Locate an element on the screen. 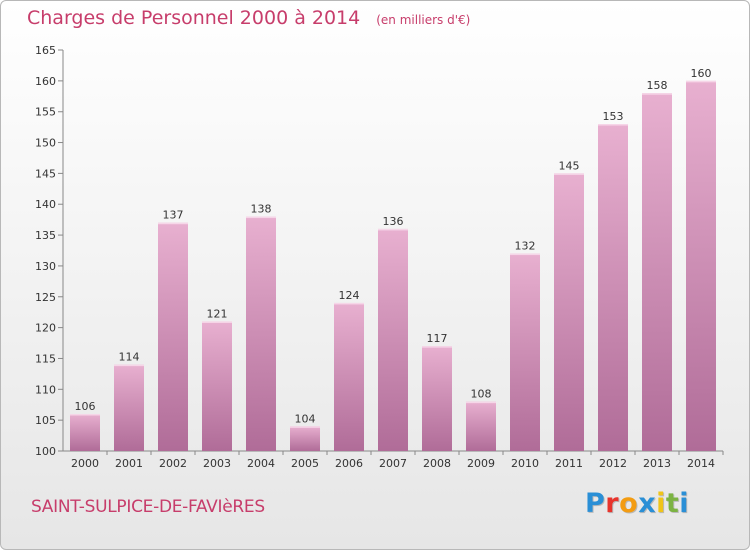 This screenshot has width=750, height=550. bar-2010 is located at coordinates (525, 352).